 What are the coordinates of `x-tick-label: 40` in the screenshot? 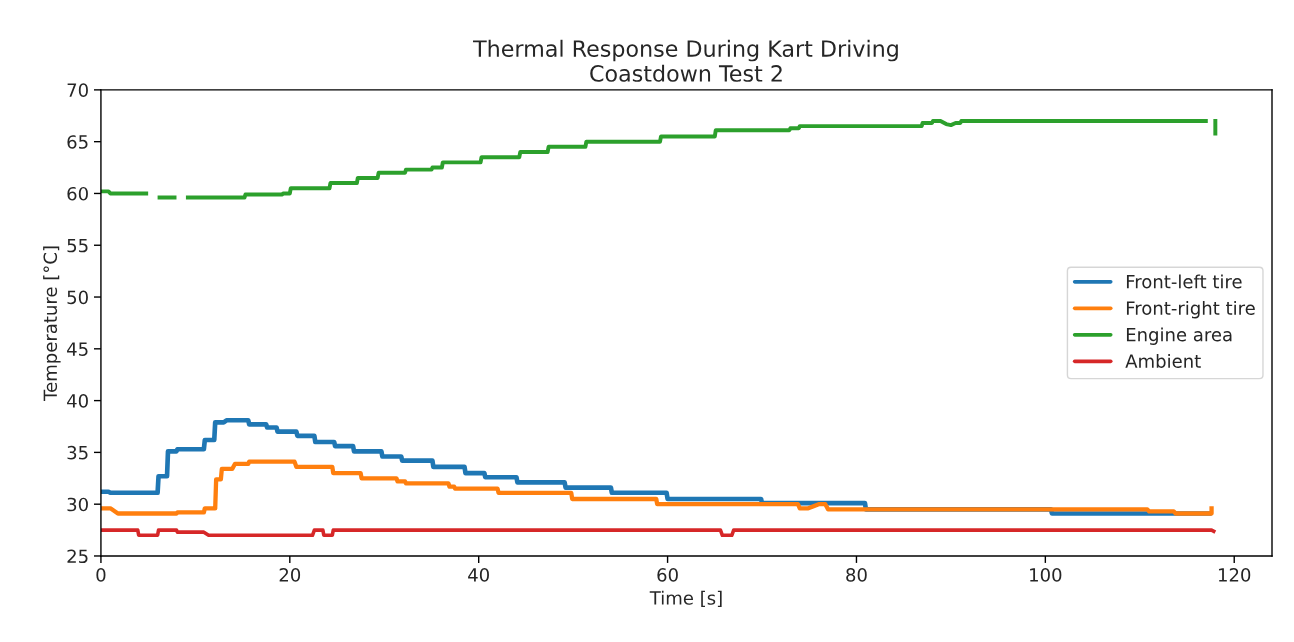 It's located at (478, 575).